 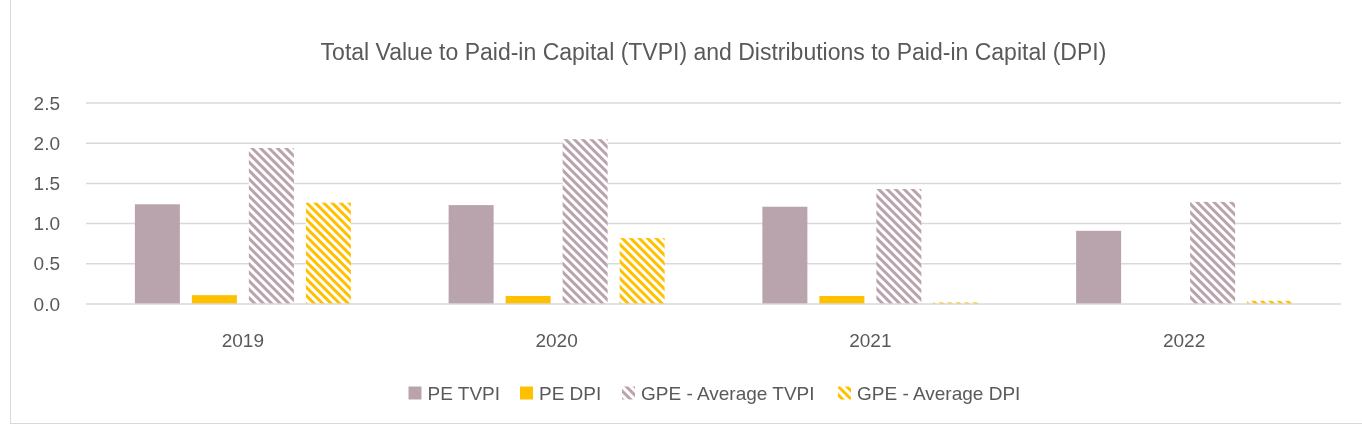 What do you see at coordinates (46, 264) in the screenshot?
I see `y-tick-label: 0.5` at bounding box center [46, 264].